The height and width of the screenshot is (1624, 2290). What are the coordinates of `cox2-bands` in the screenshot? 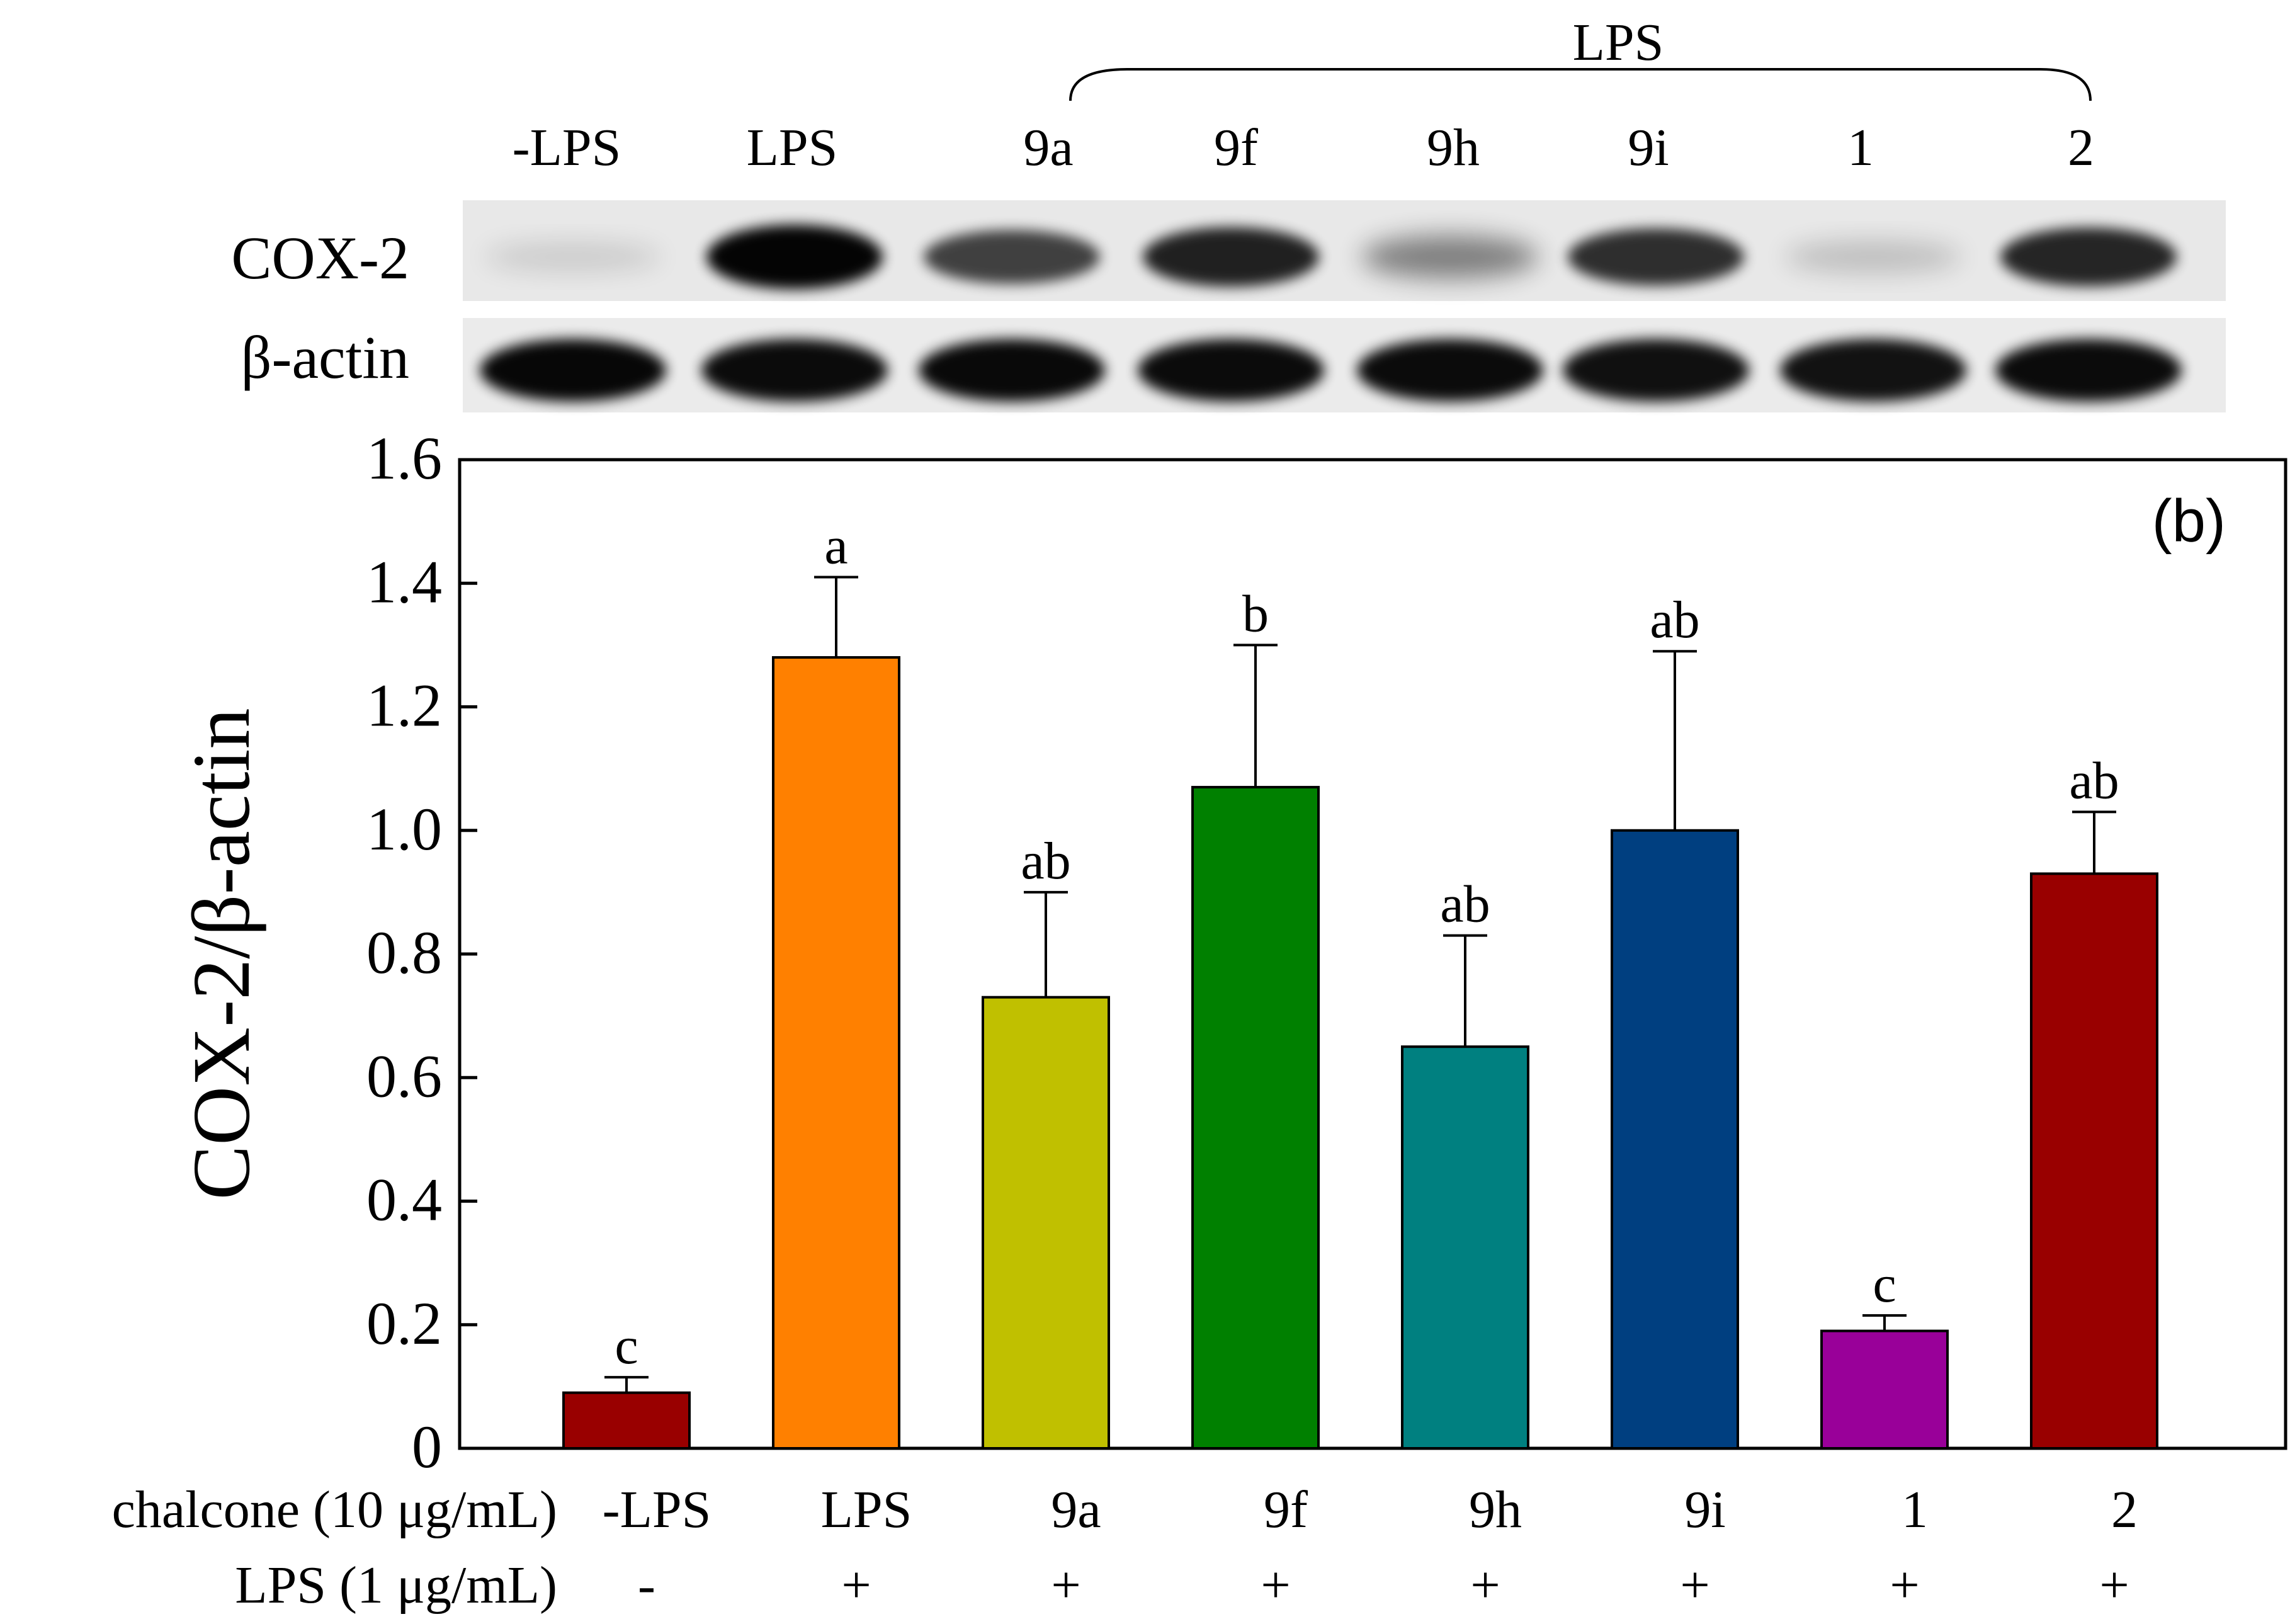 It's located at (1331, 257).